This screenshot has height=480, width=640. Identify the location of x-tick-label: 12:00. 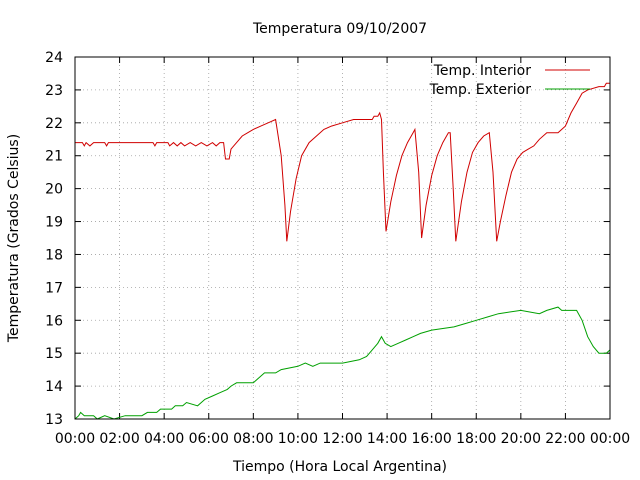
(342, 439).